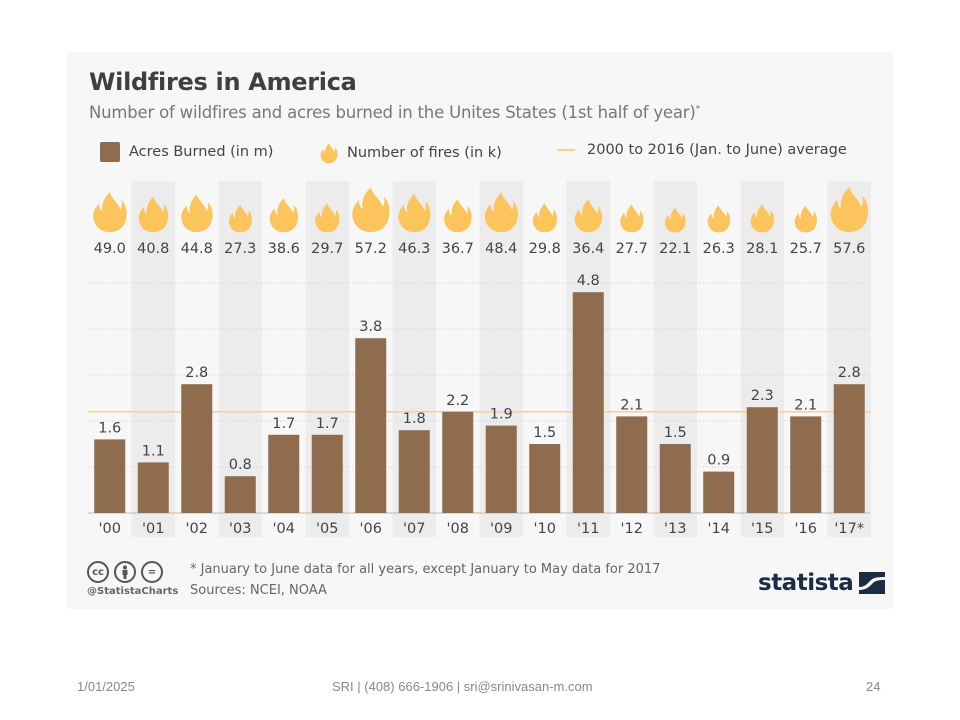  What do you see at coordinates (457, 401) in the screenshot?
I see `bar-value-label: 2.2` at bounding box center [457, 401].